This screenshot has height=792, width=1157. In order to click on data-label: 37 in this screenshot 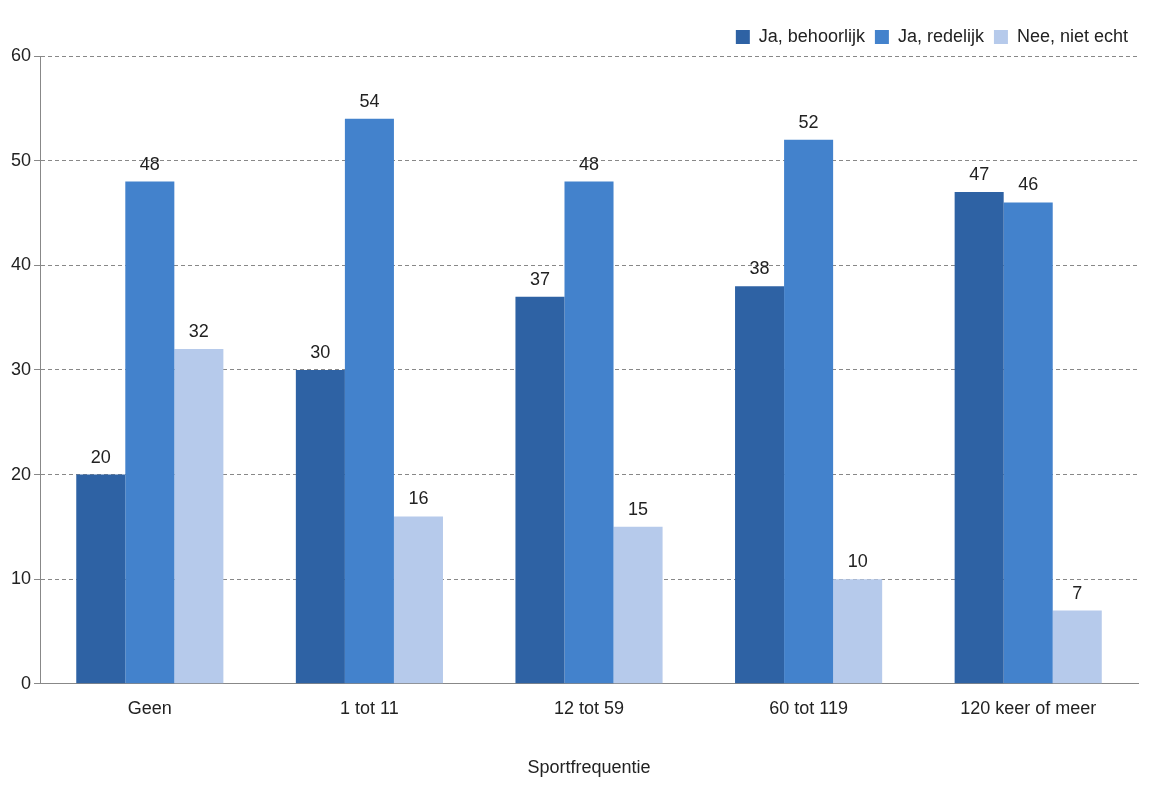, I will do `click(539, 278)`.